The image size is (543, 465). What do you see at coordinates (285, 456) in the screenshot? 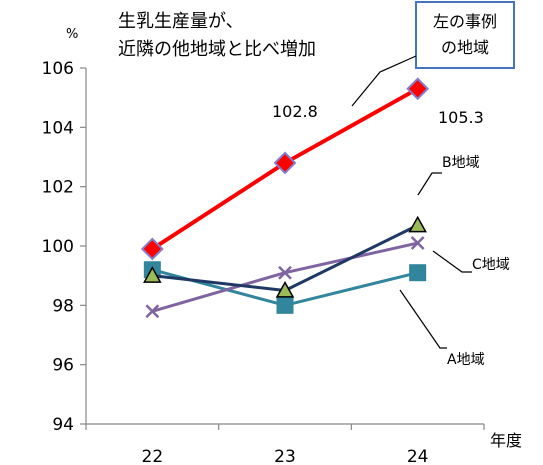
I see `x-tick-label: 23` at bounding box center [285, 456].